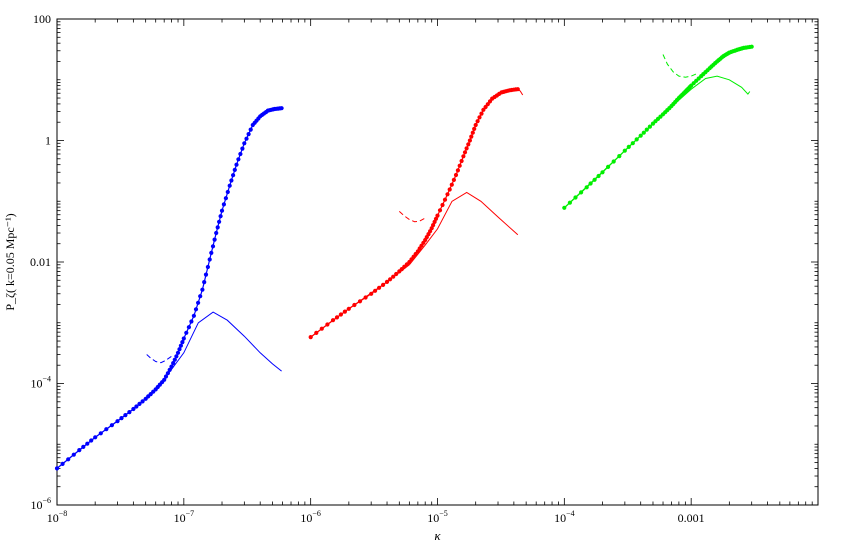 The image size is (847, 545). What do you see at coordinates (40, 383) in the screenshot?
I see `y-tick-label: 10⁻⁴` at bounding box center [40, 383].